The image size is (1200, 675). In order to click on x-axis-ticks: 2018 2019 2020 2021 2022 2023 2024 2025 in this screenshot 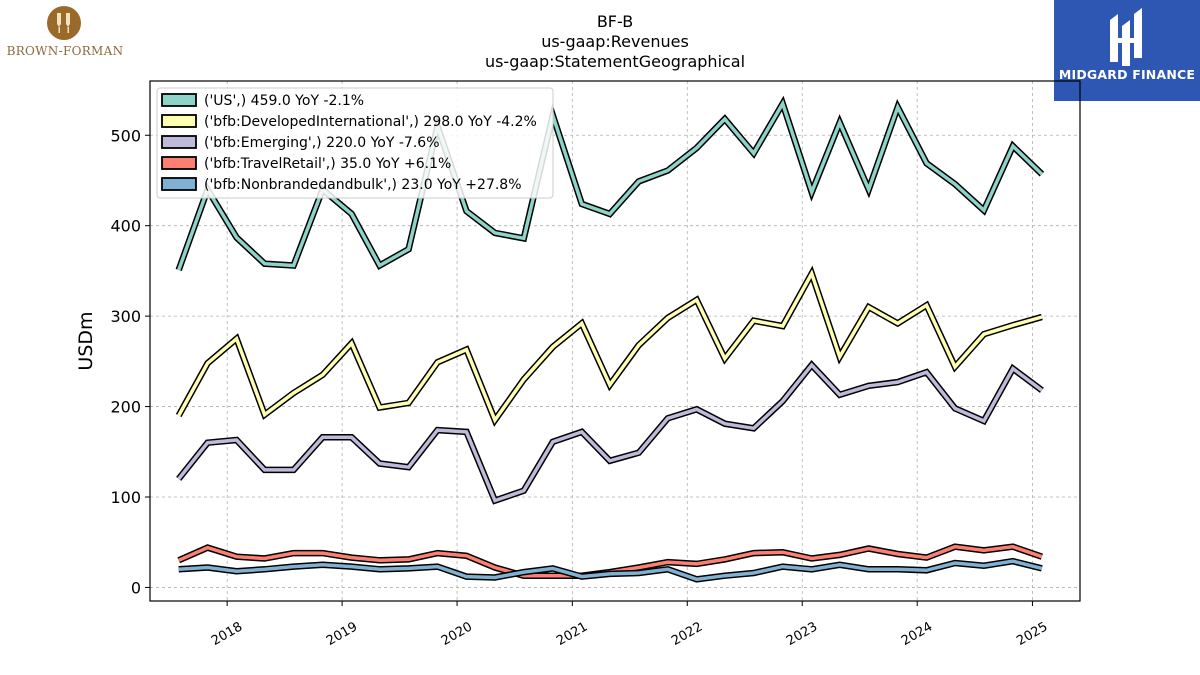, I will do `click(629, 625)`.